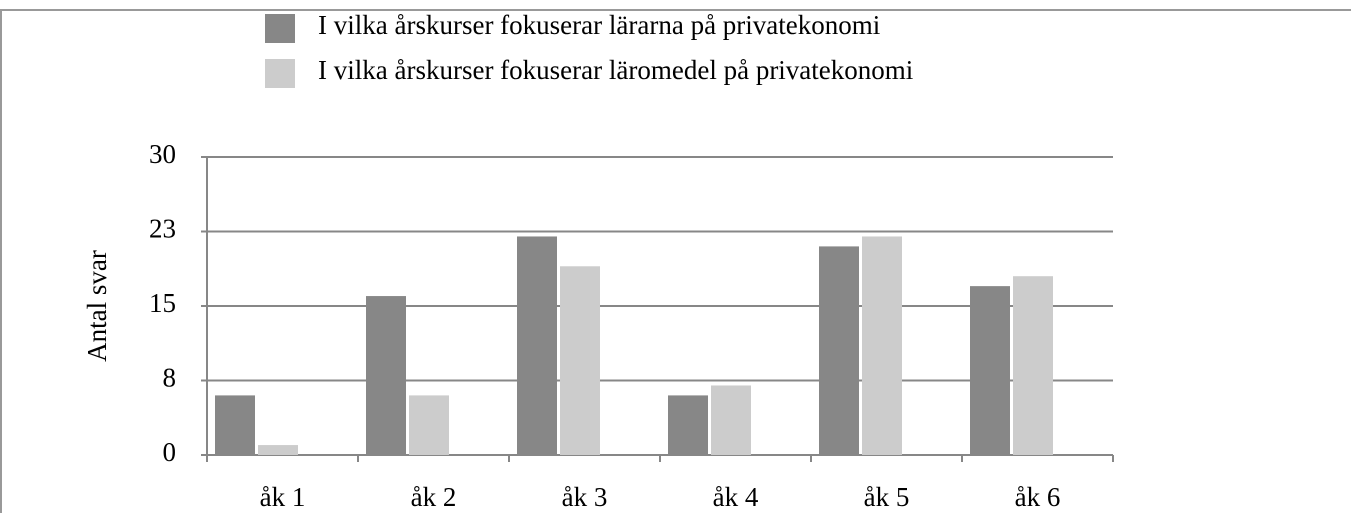 This screenshot has height=513, width=1351. What do you see at coordinates (585, 497) in the screenshot?
I see `x-tick-label: åk 3` at bounding box center [585, 497].